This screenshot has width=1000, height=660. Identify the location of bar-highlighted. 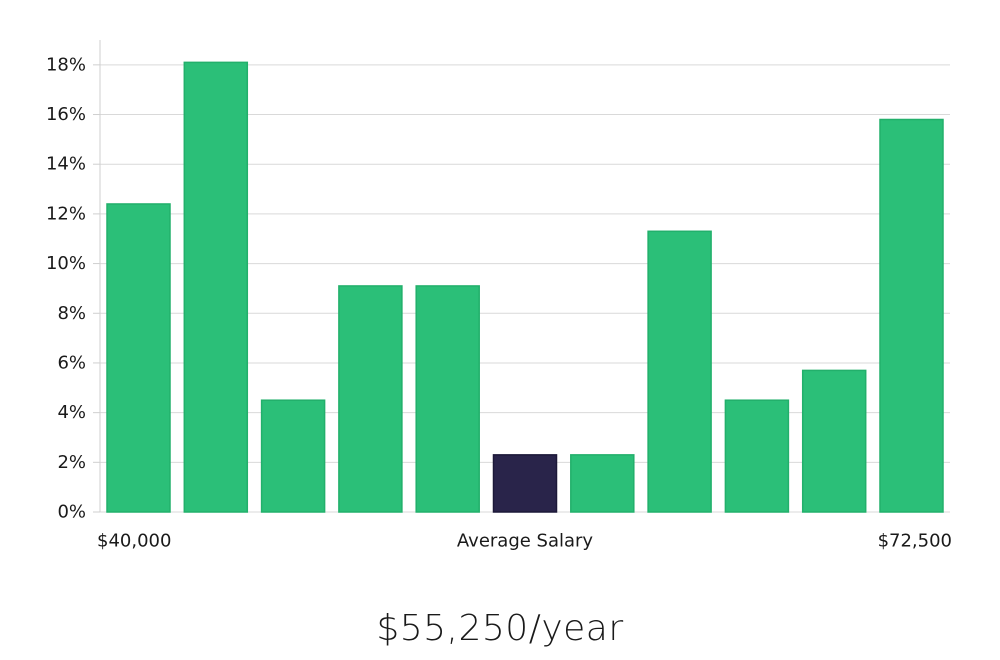
(525, 483).